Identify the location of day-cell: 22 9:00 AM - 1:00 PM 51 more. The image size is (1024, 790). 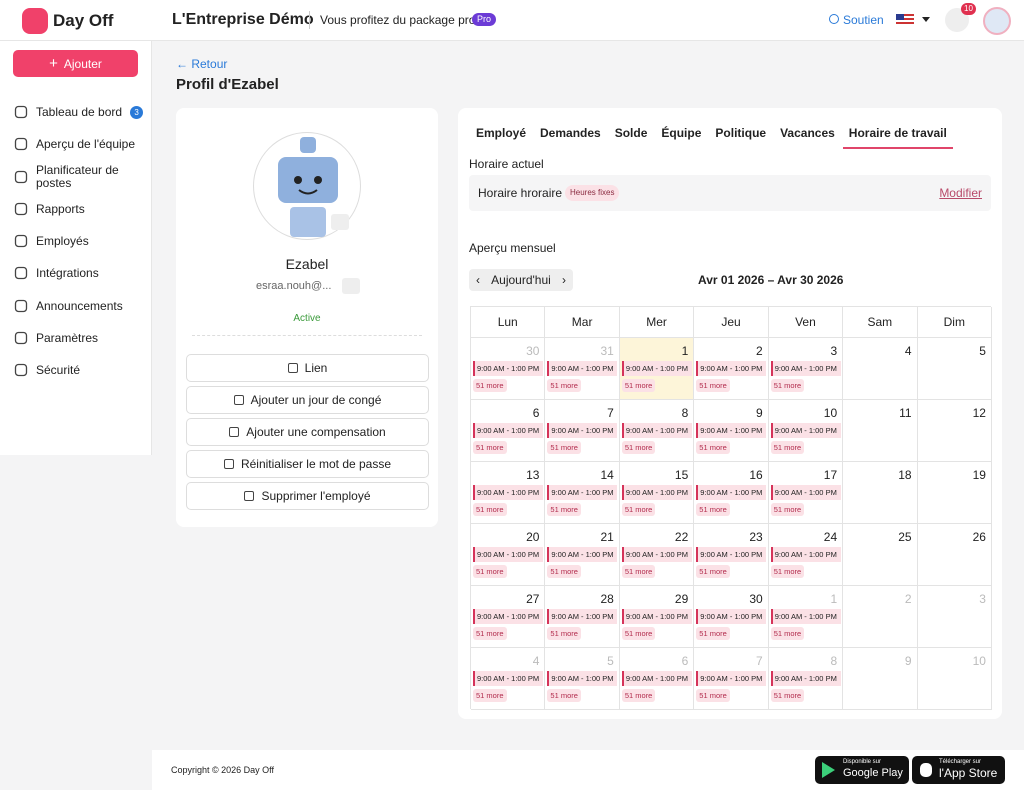
(657, 555).